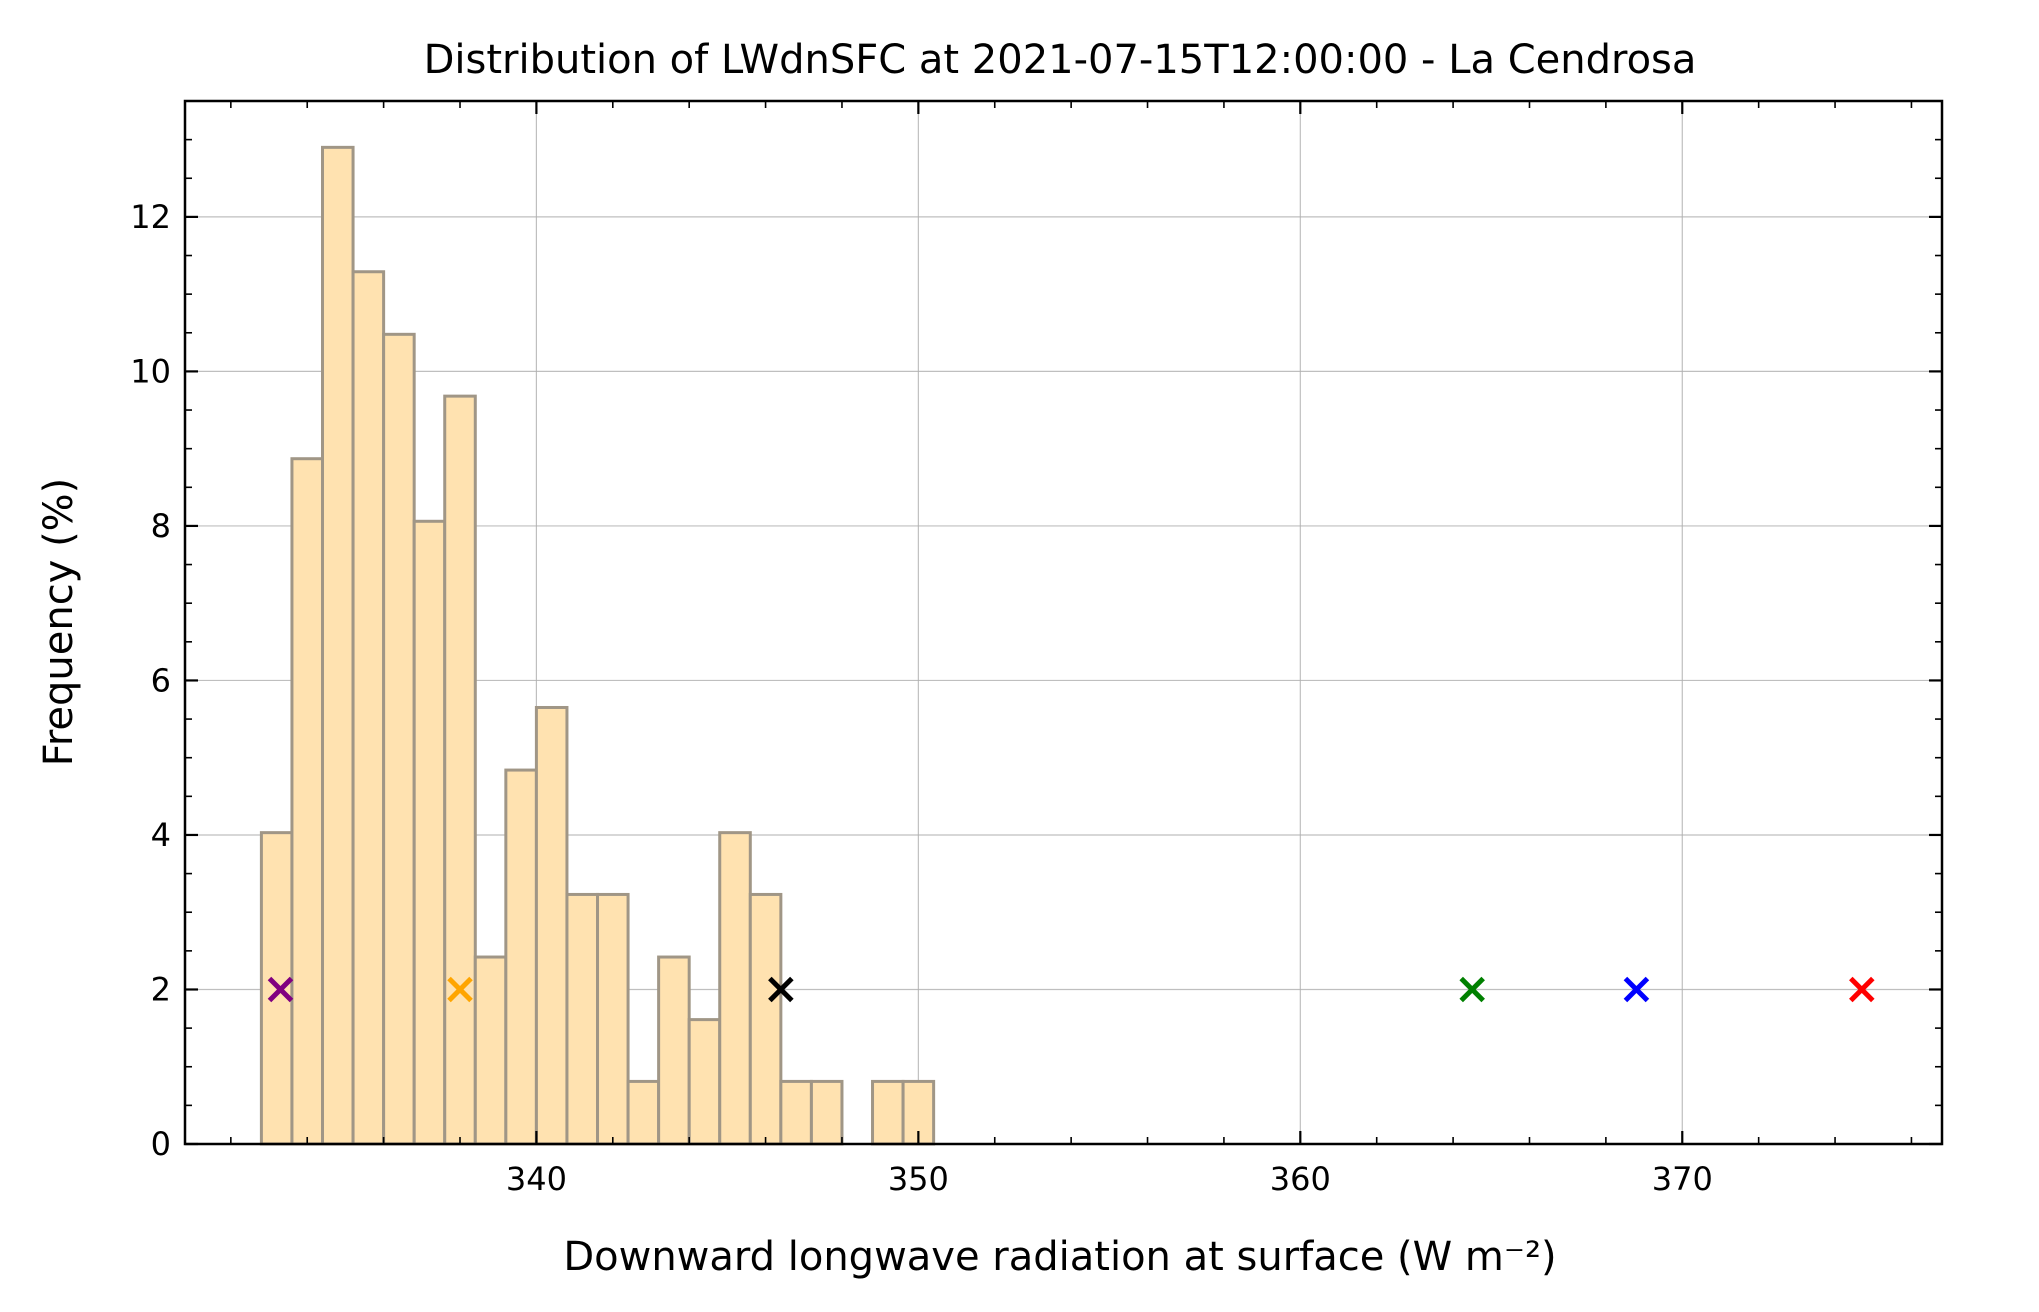  Describe the element at coordinates (918, 1179) in the screenshot. I see `x-tick-label-350: 350` at that location.